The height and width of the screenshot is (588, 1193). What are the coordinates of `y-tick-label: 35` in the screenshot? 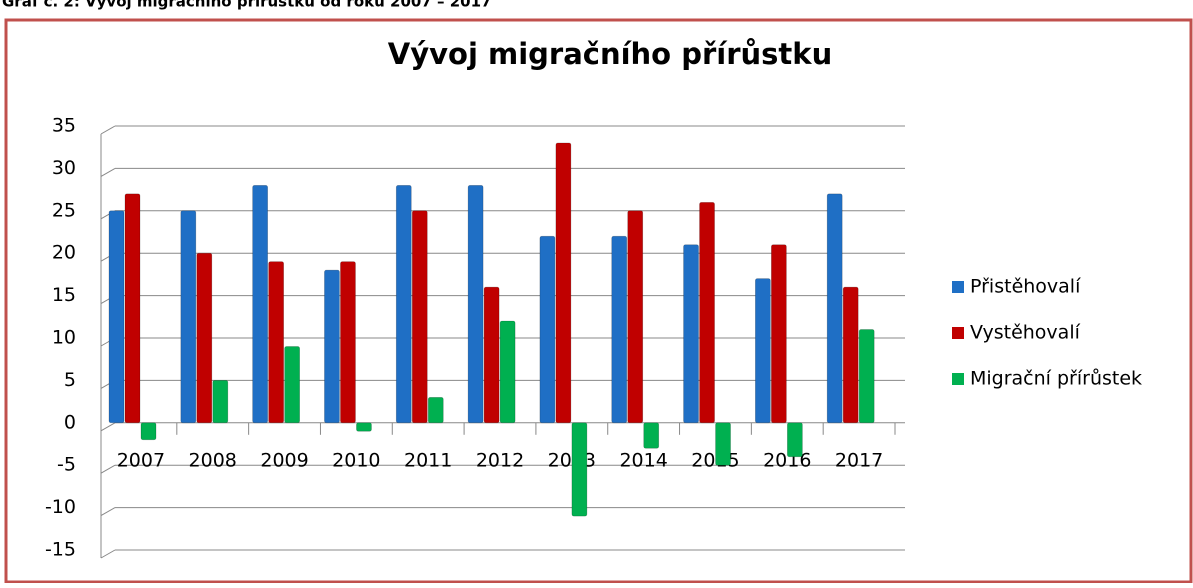 It's located at (64, 126).